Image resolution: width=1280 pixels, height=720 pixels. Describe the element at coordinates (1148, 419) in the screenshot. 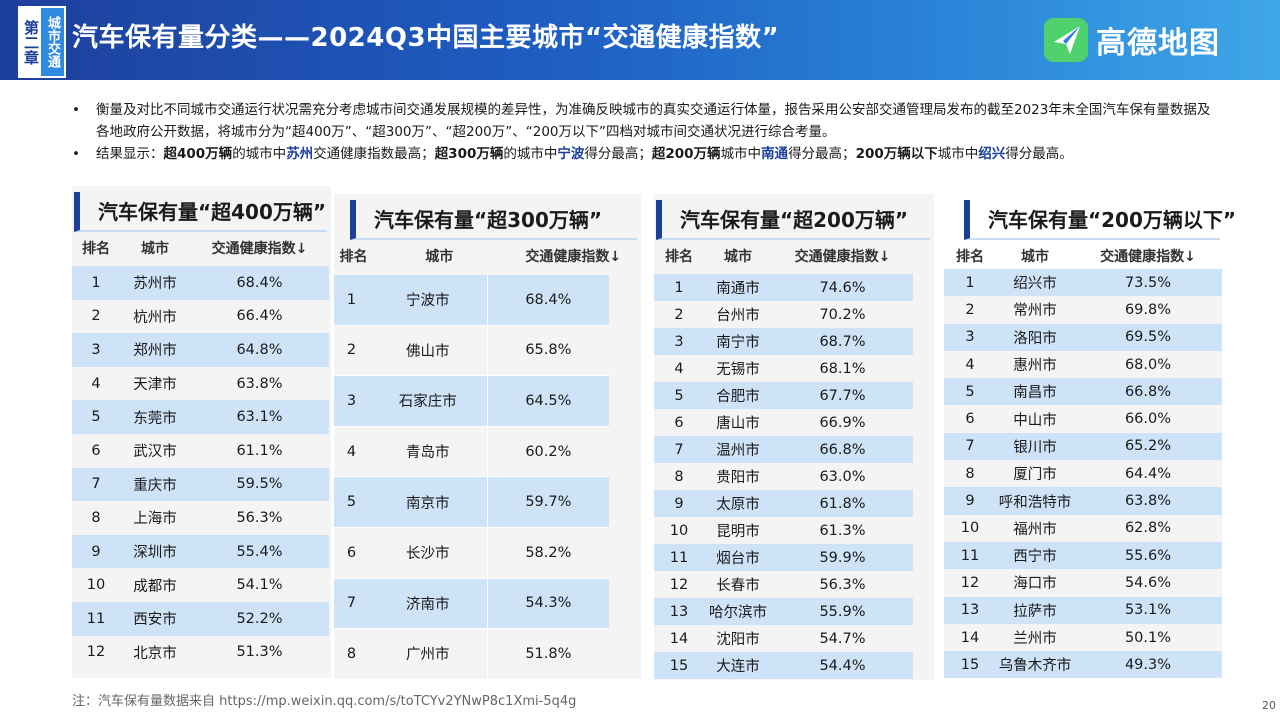

I see `score-cell: 66.0%` at that location.